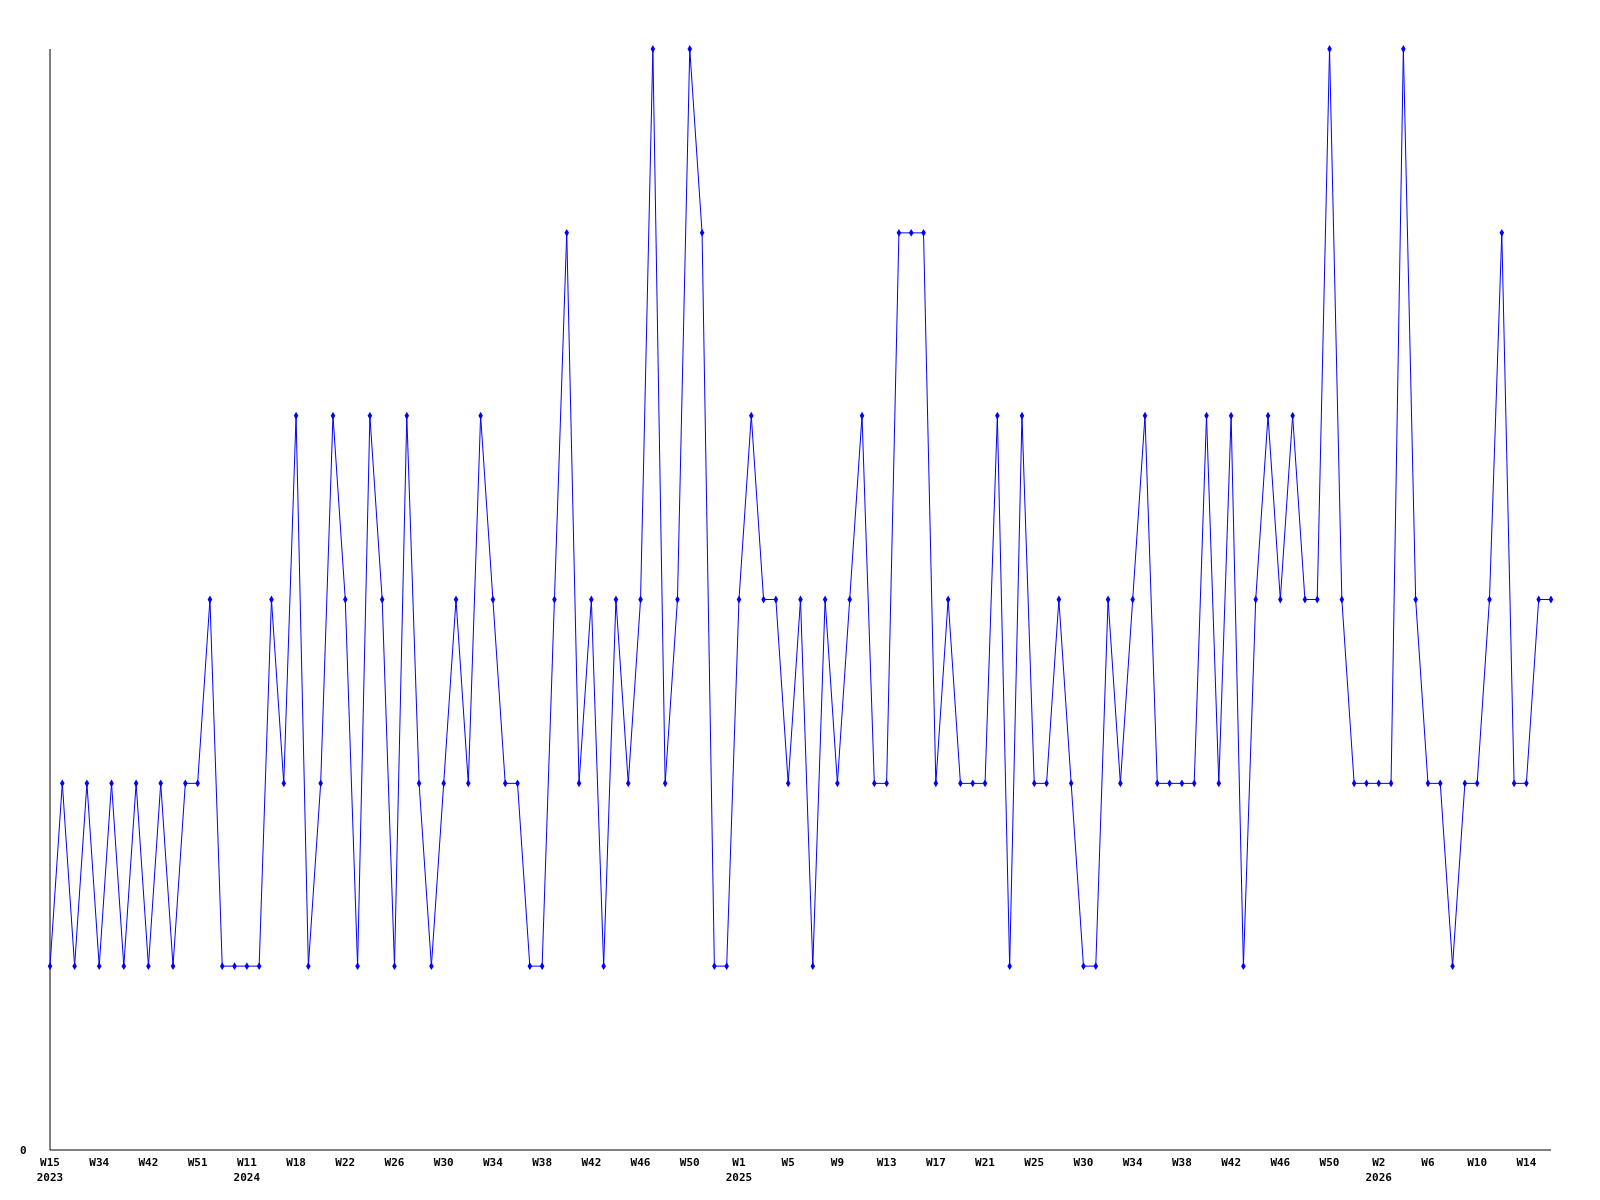  I want to click on x-tick-label: W10, so click(1477, 1162).